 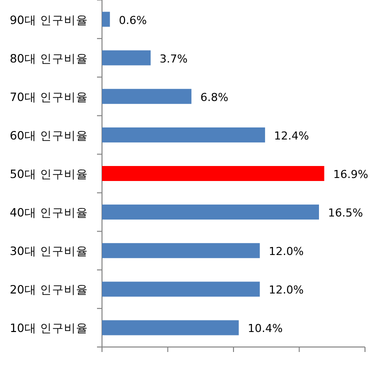 I want to click on y-tick-label: 60대 인구비율, so click(x=49, y=135).